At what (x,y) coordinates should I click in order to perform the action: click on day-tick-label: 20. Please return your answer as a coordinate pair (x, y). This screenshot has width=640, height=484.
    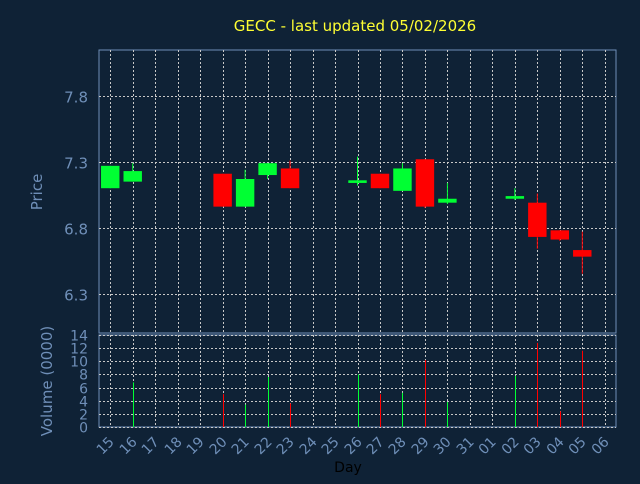
    Looking at the image, I should click on (219, 446).